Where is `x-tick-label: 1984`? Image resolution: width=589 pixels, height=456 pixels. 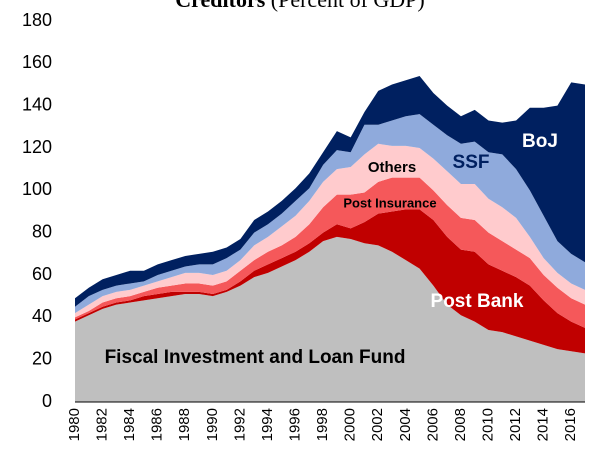 x-tick-label: 1984 is located at coordinates (129, 424).